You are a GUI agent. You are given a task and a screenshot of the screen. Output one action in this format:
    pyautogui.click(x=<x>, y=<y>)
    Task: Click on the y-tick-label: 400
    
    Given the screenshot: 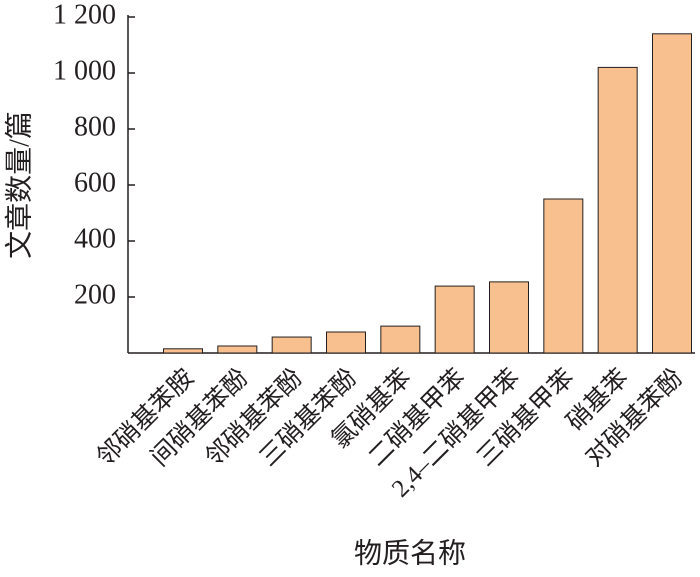 What is the action you would take?
    pyautogui.click(x=95, y=238)
    